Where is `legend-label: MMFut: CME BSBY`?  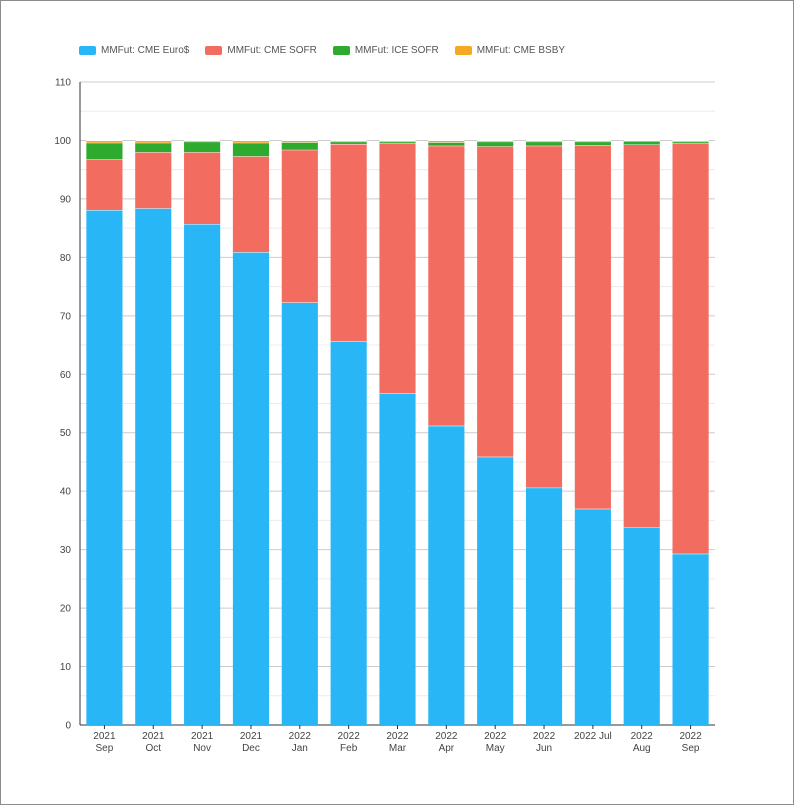 legend-label: MMFut: CME BSBY is located at coordinates (521, 50).